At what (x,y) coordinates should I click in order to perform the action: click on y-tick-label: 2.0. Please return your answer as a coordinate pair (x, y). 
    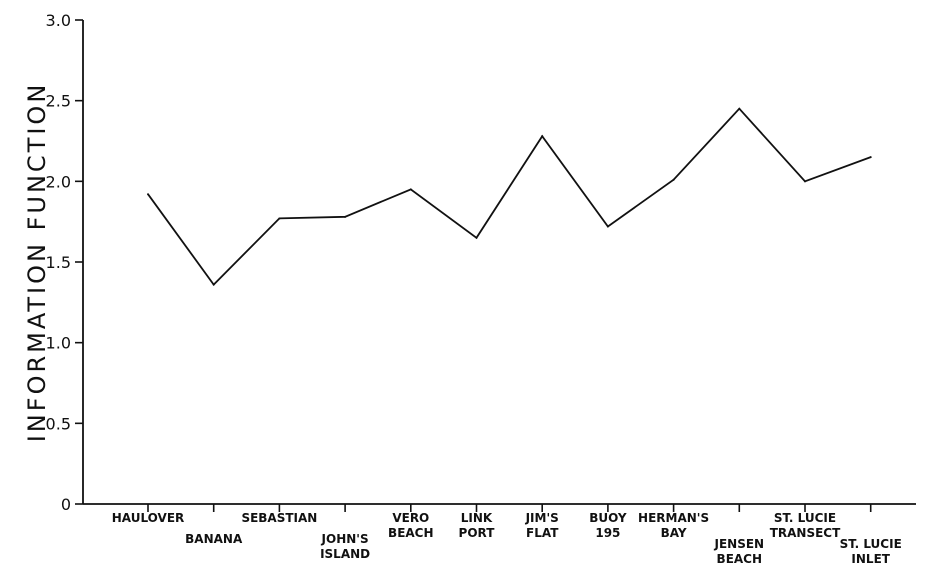
    Looking at the image, I should click on (58, 181).